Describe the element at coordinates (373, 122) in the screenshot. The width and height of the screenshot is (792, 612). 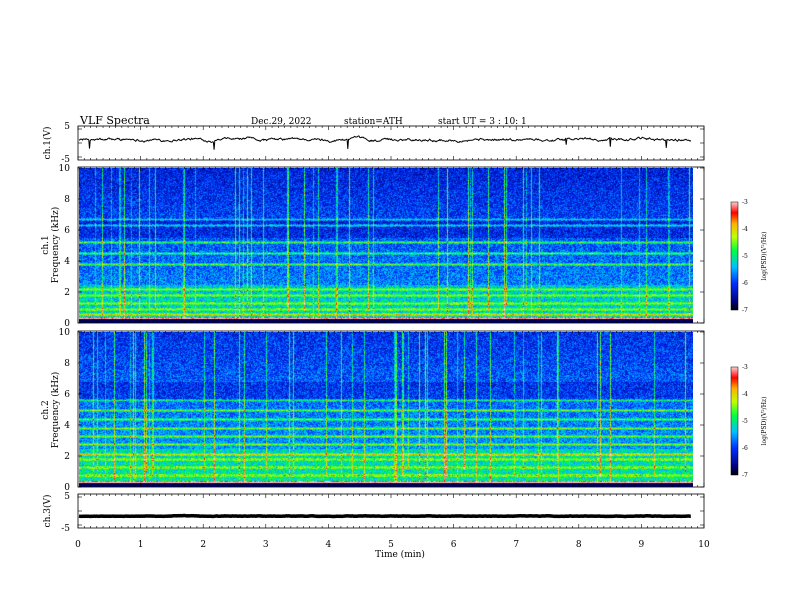
I see `header-station: station=ATH` at that location.